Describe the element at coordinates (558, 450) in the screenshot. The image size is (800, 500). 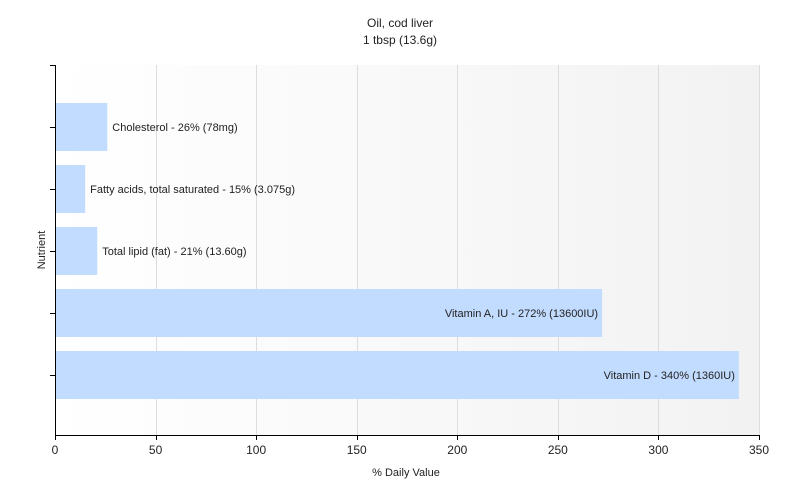
I see `x-tick-label: 250` at that location.